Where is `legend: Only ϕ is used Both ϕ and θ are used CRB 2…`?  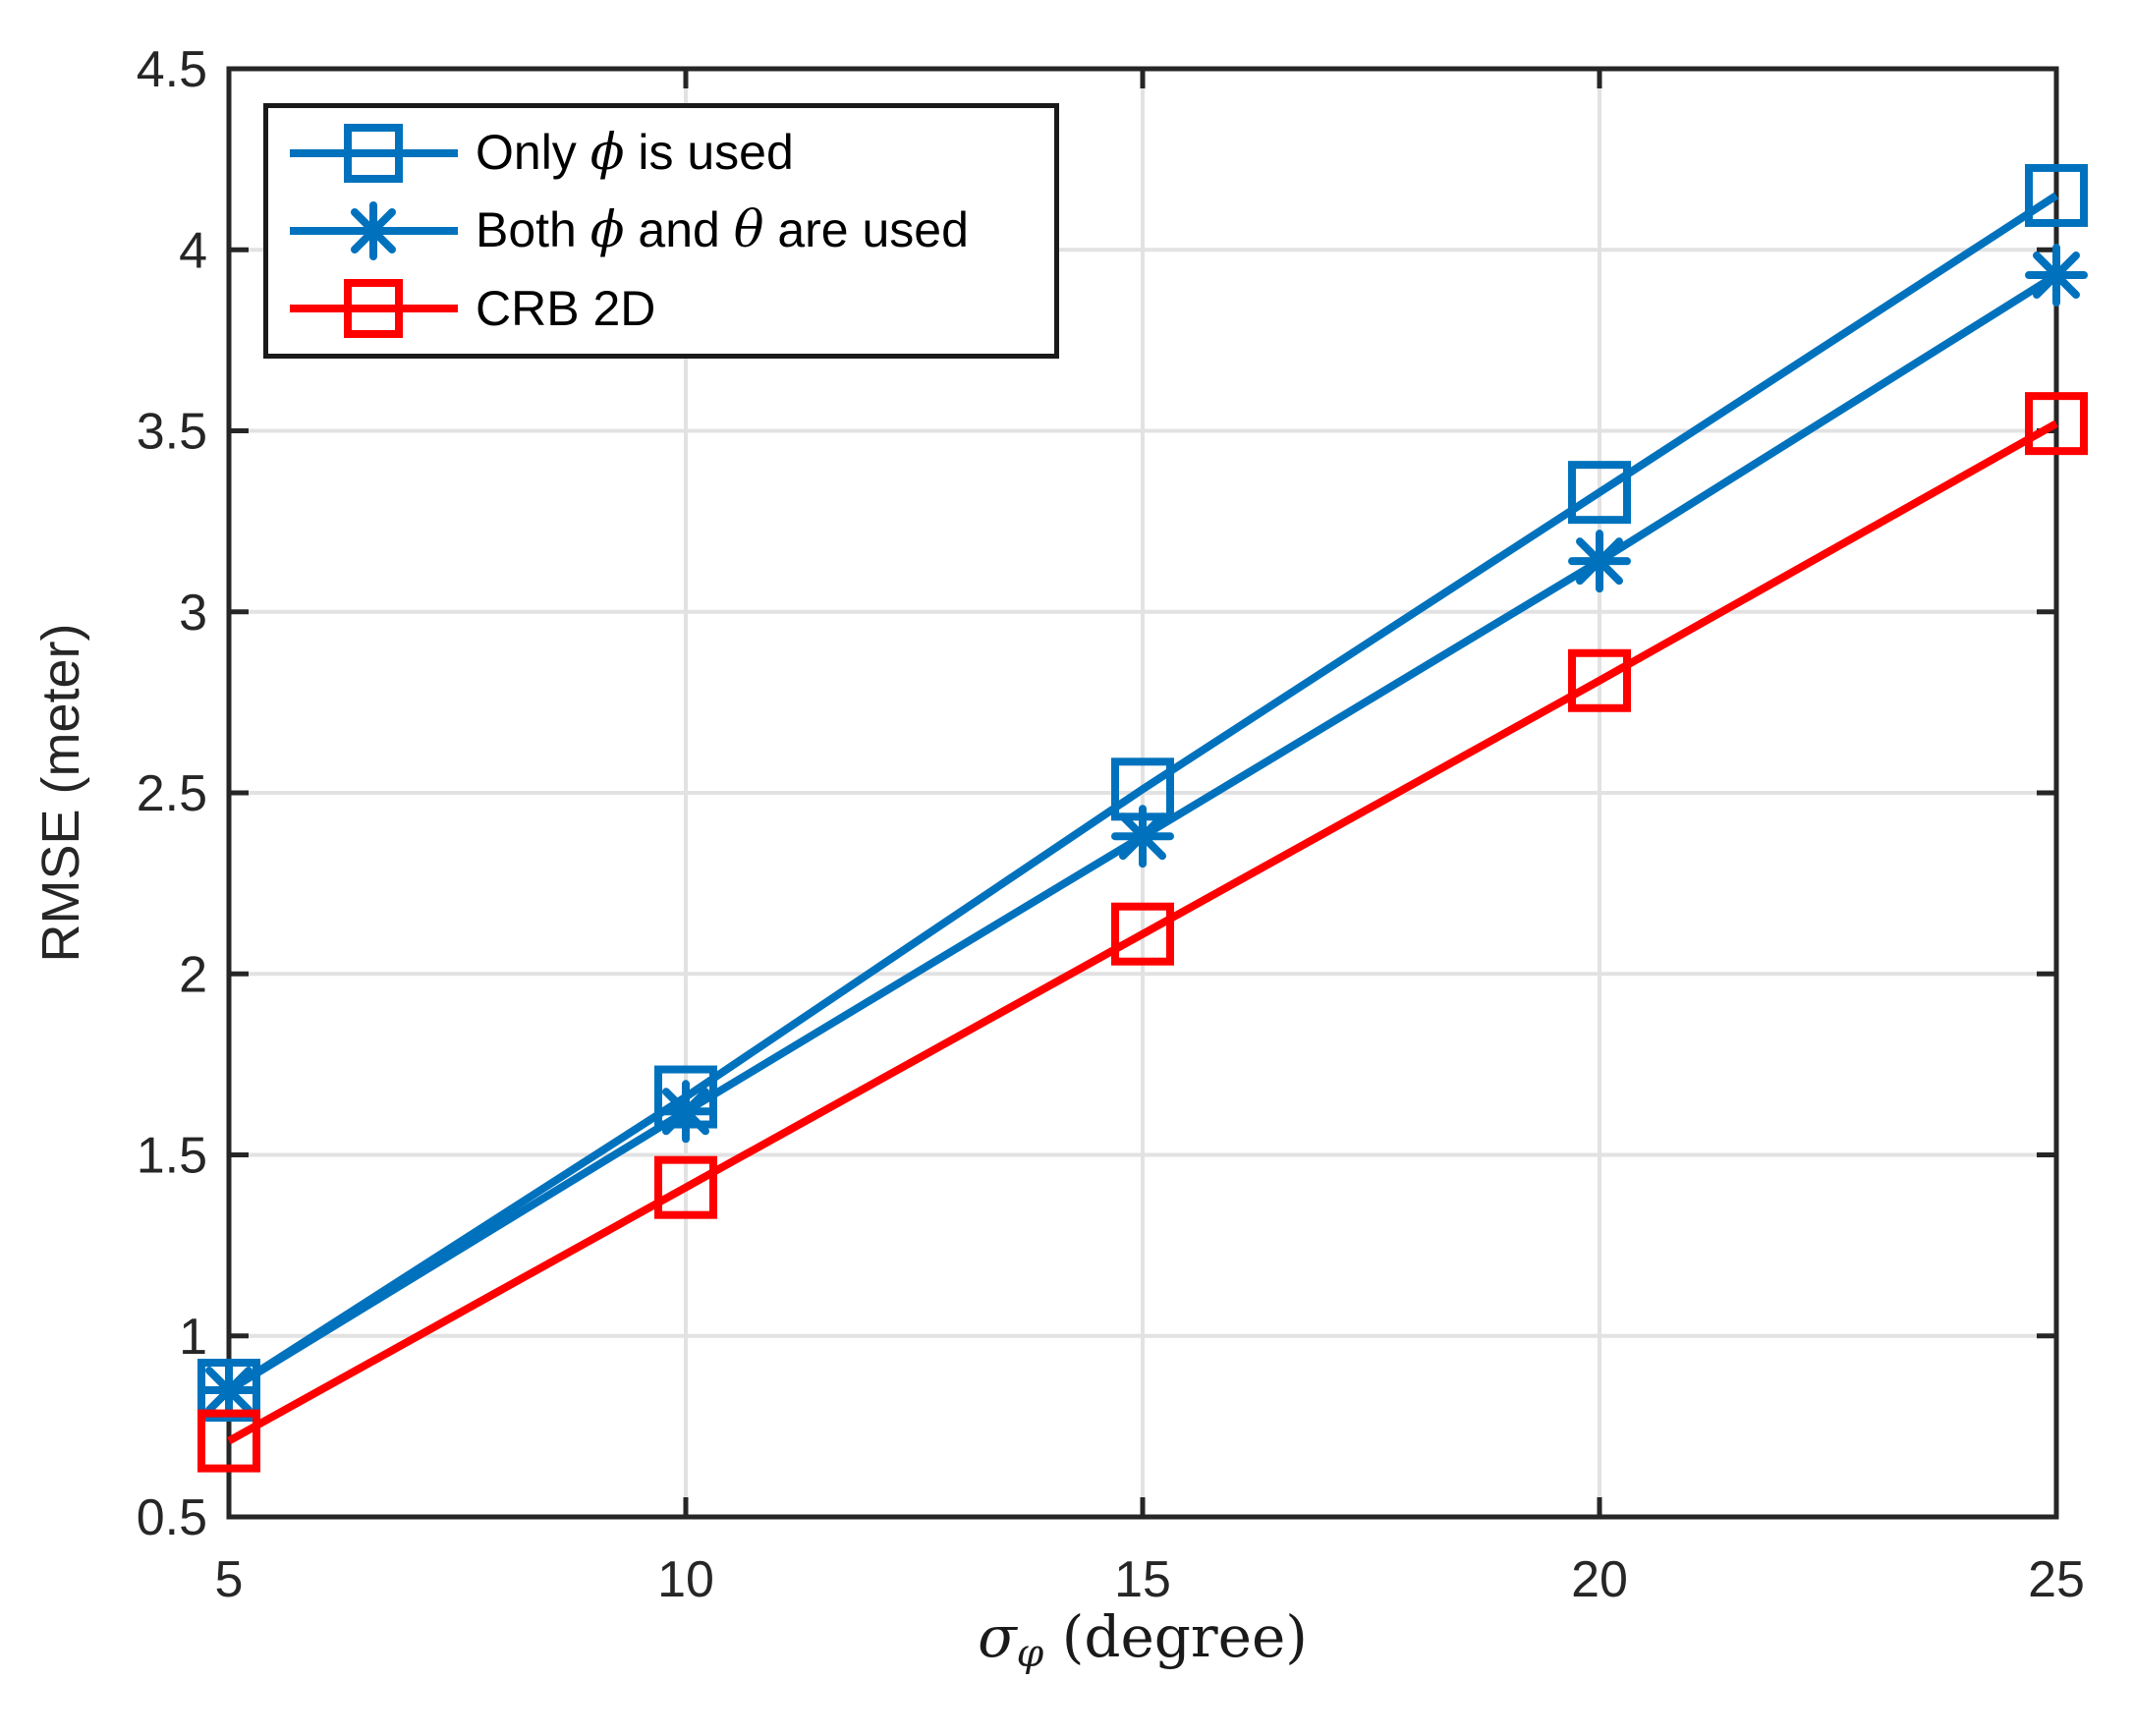 legend: Only ϕ is used Both ϕ and θ are used CRB 2… is located at coordinates (661, 231).